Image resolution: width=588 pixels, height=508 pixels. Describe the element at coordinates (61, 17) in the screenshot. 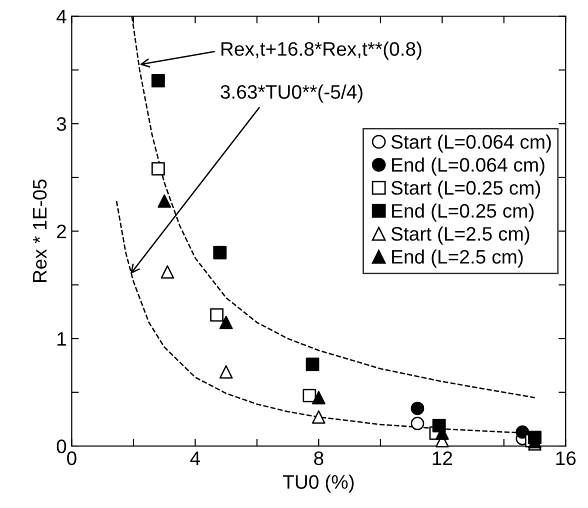

I see `y-tick-label: 4` at that location.